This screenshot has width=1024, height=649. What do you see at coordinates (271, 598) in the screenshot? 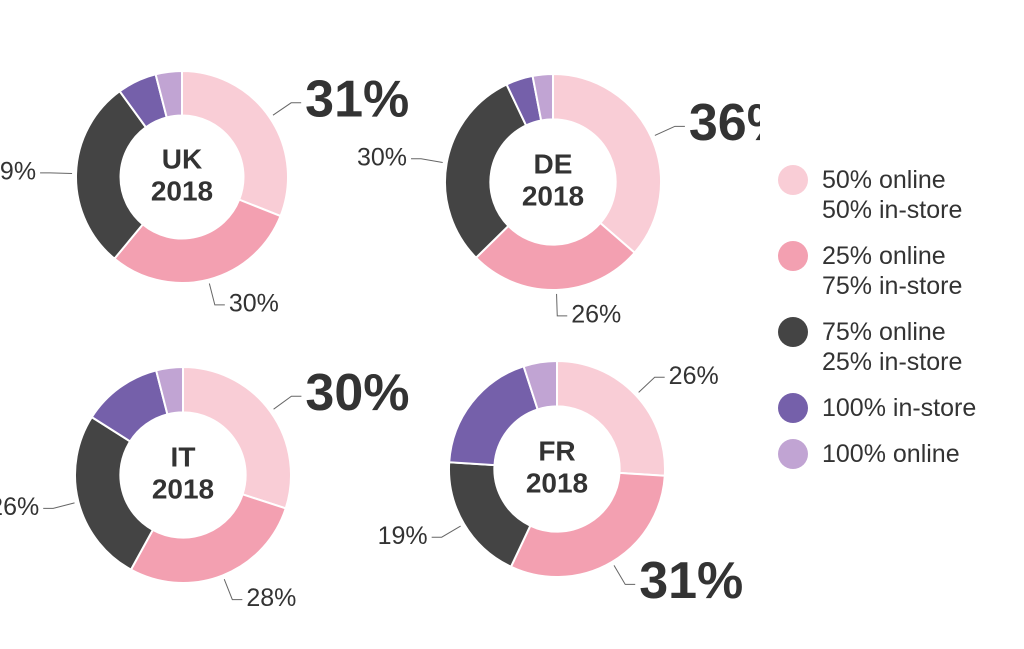
I see `value-label: 28%` at bounding box center [271, 598].